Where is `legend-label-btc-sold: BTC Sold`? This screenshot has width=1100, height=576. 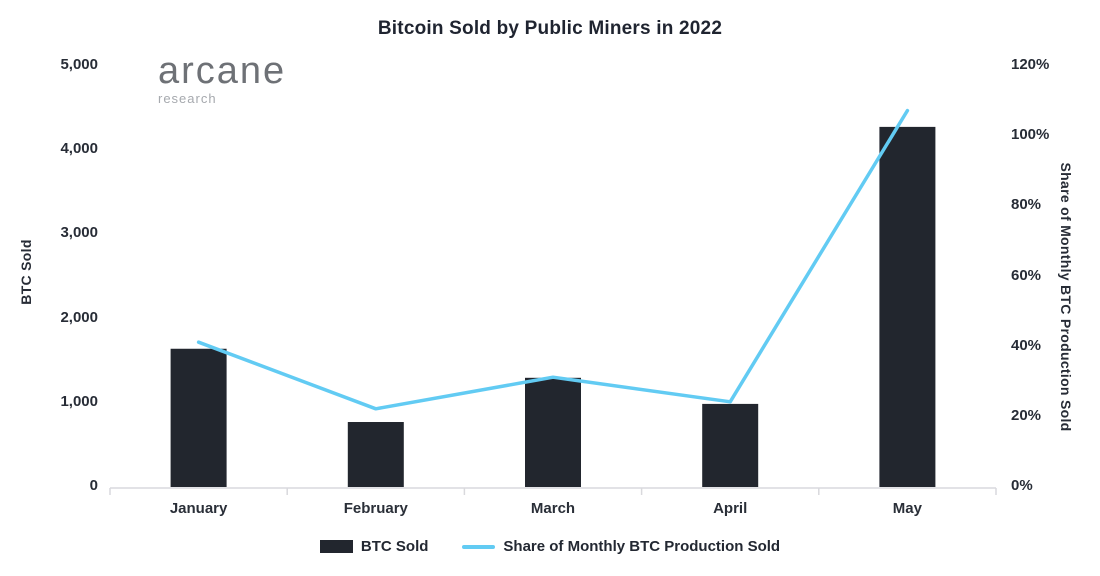
legend-label-btc-sold: BTC Sold is located at coordinates (394, 546).